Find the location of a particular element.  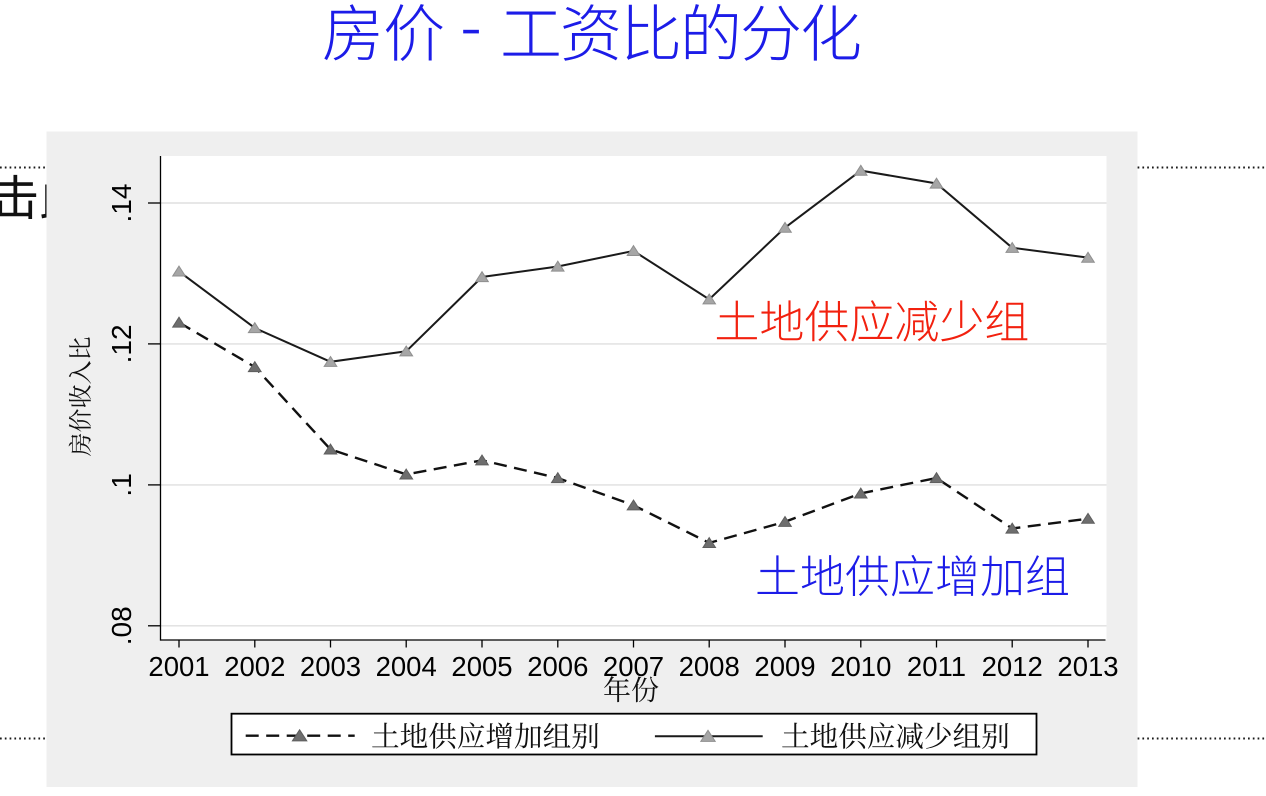

svg-text: 2013 is located at coordinates (1087, 666).